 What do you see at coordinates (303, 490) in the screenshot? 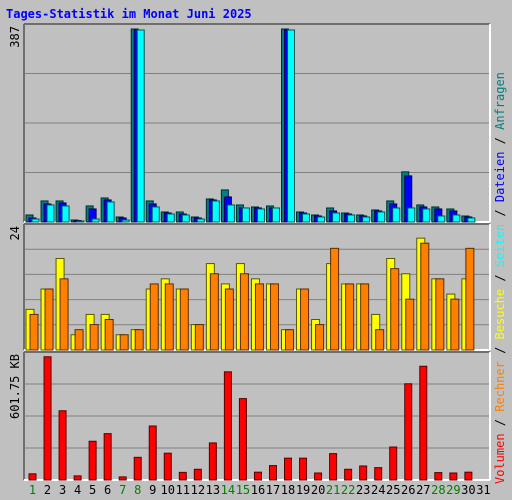
I see `x-tick-label-19: 19` at bounding box center [303, 490].